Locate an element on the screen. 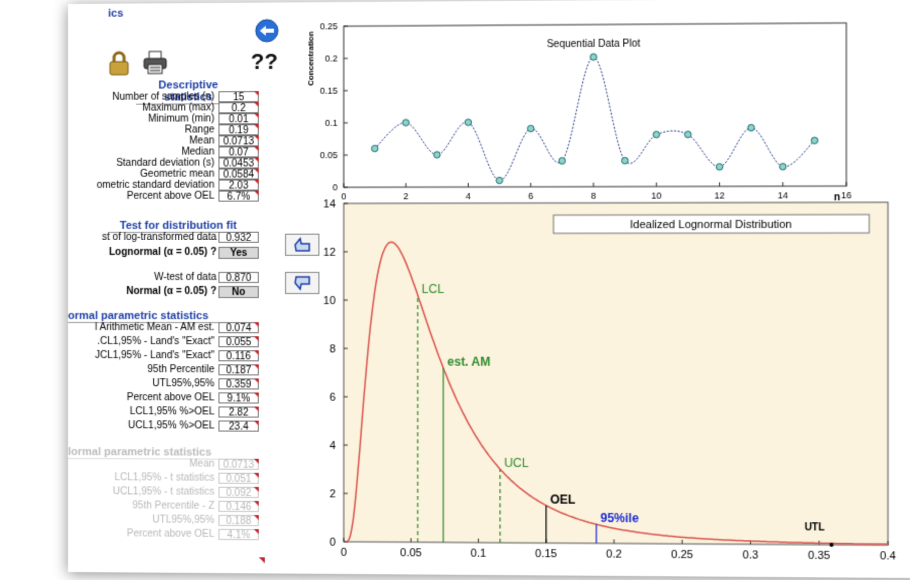 This screenshot has height=580, width=910. stat-value: 4.1% is located at coordinates (238, 534).